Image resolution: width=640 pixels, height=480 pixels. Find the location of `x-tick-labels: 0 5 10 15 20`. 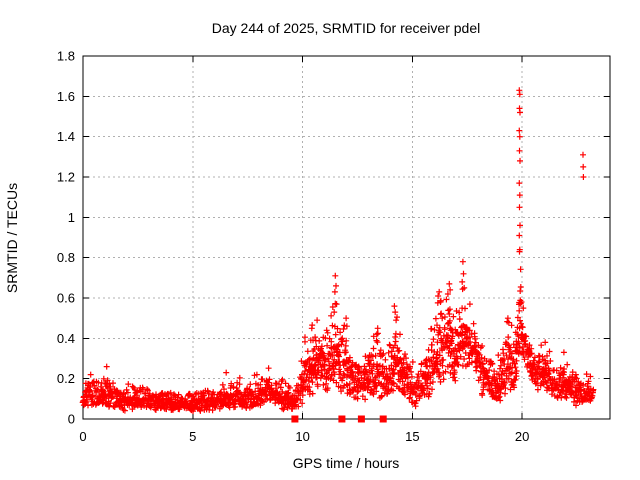

x-tick-labels: 0 5 10 15 20 is located at coordinates (304, 436).